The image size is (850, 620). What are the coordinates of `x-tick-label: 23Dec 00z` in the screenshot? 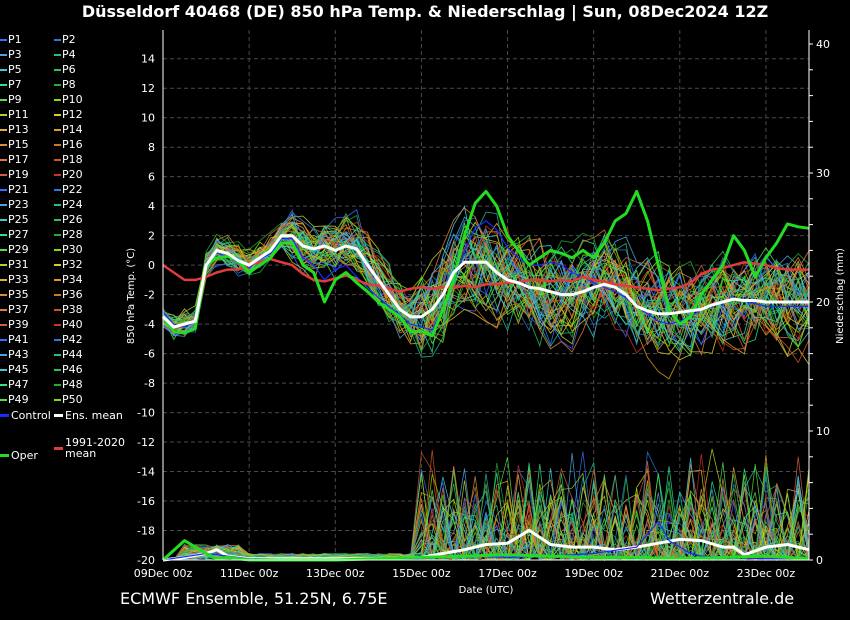 It's located at (766, 573).